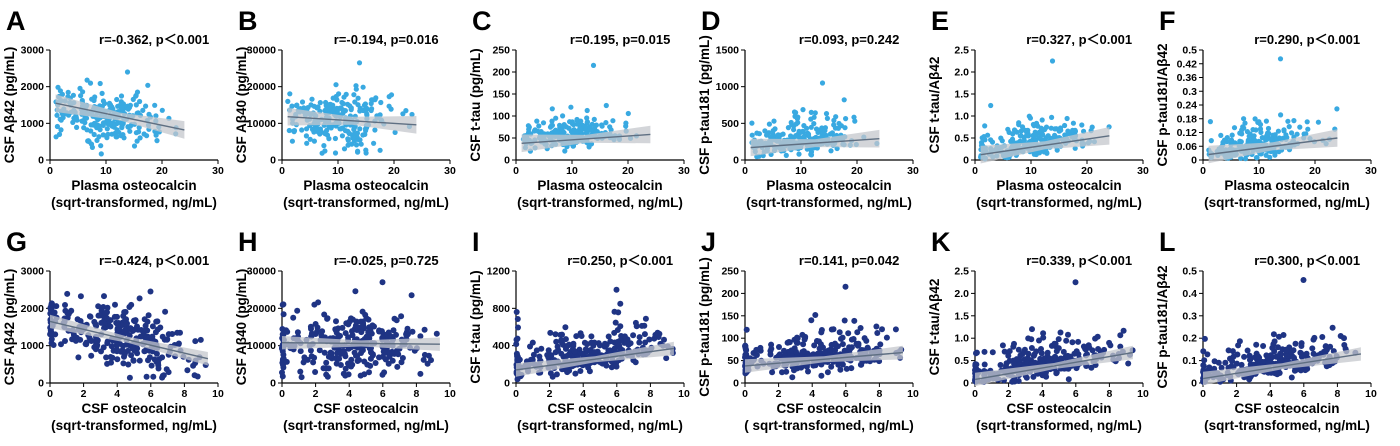 This screenshot has height=446, width=1400. Describe the element at coordinates (828, 185) in the screenshot. I see `x-axis-title: Plasma osteocalcin` at that location.